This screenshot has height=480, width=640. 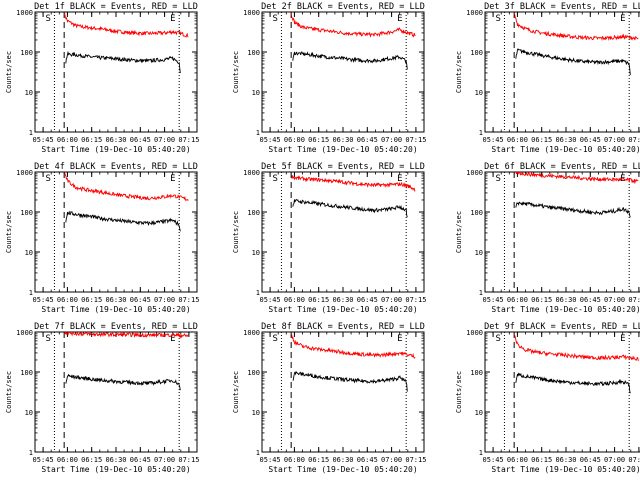 I want to click on plot-title: Det 1f BLACK = Events, RED = LLD, so click(x=116, y=7).